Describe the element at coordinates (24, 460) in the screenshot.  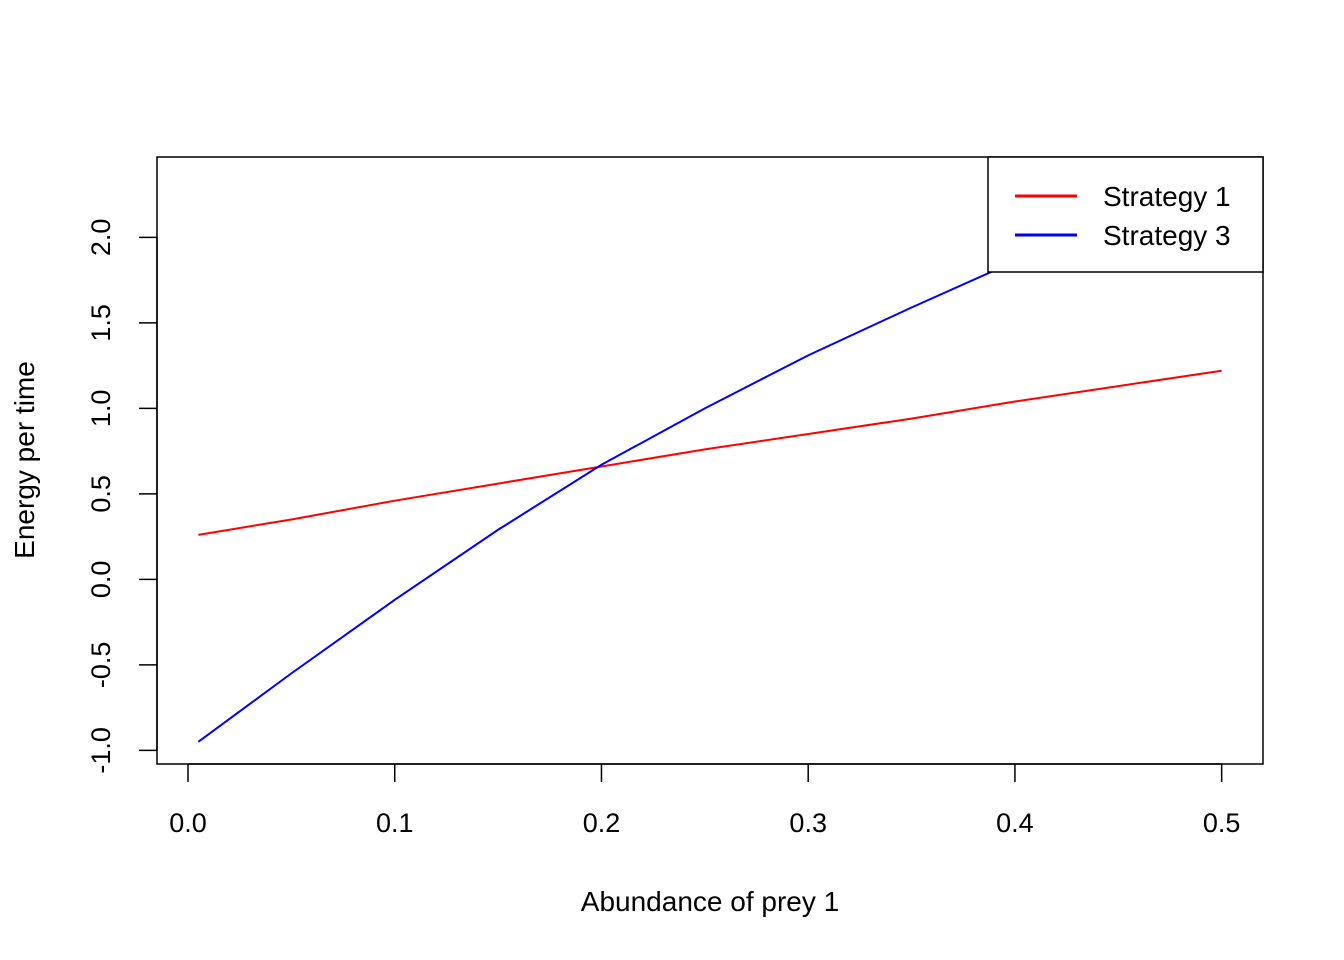
I see `y-axis-title: Energy per time` at that location.